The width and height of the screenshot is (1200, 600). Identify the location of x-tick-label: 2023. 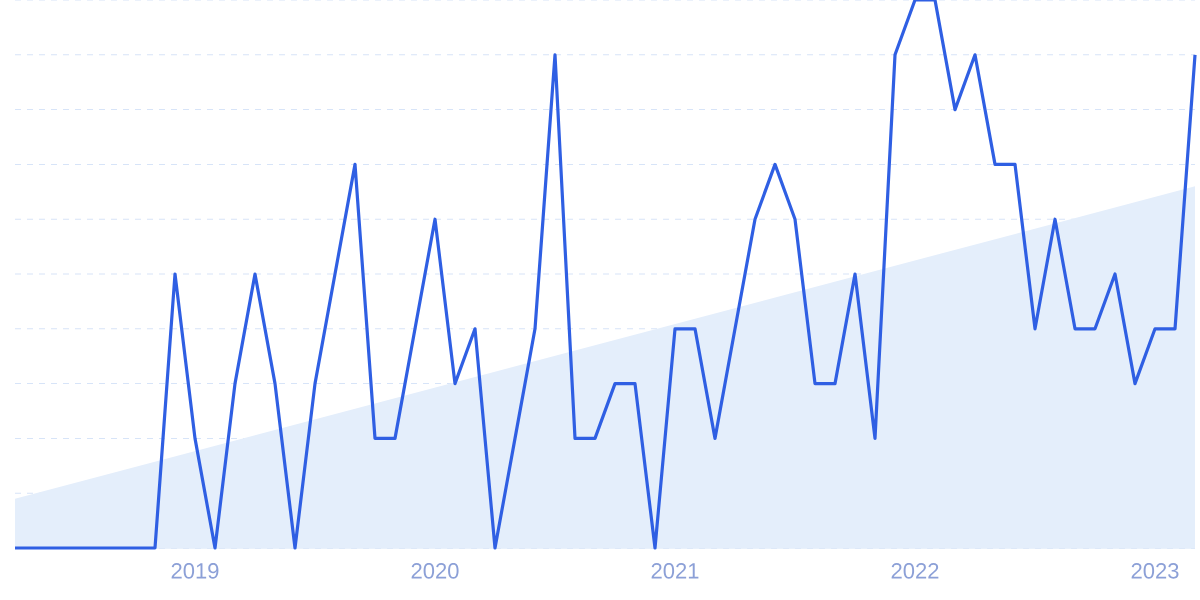
(1155, 571).